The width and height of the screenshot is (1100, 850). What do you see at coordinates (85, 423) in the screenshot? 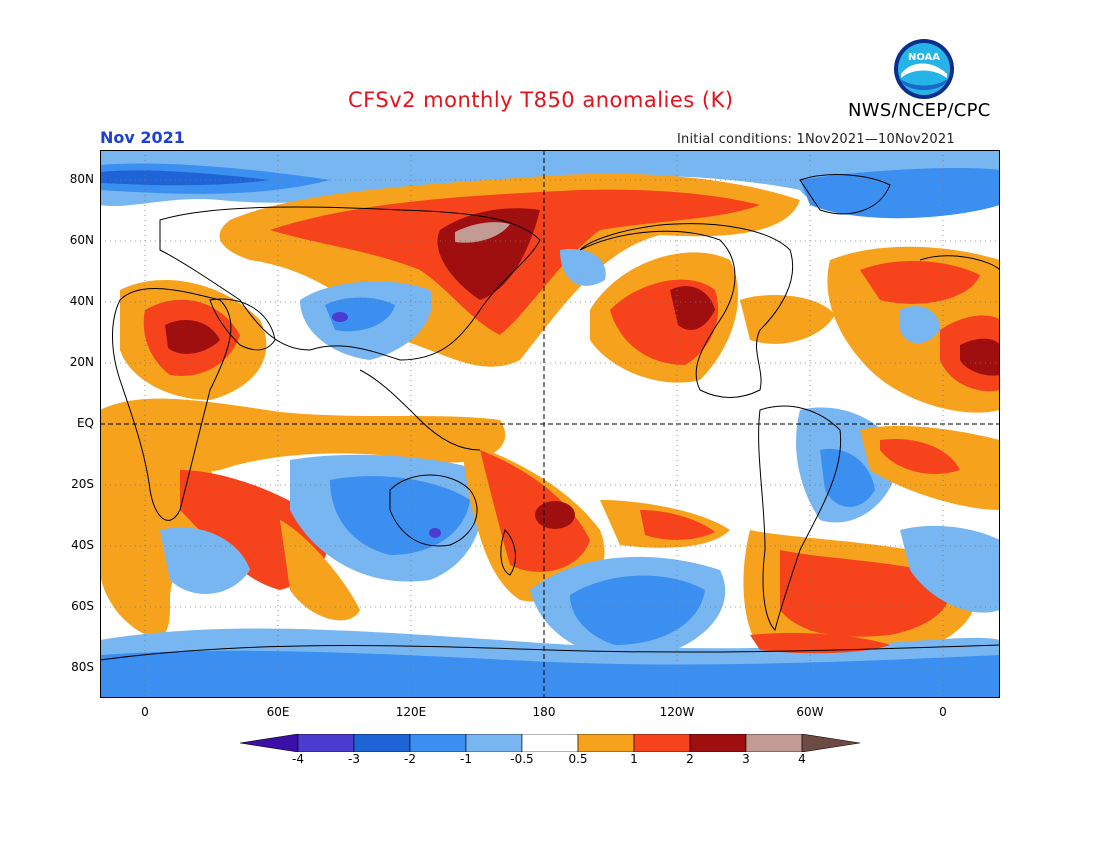
I see `lat-label: EQ` at bounding box center [85, 423].